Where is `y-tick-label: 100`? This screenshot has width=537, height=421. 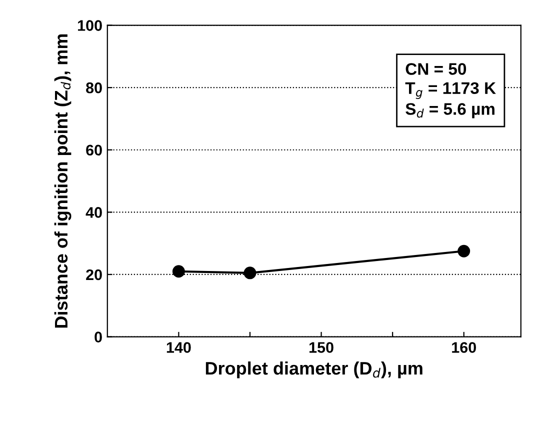 y-tick-label: 100 is located at coordinates (90, 25).